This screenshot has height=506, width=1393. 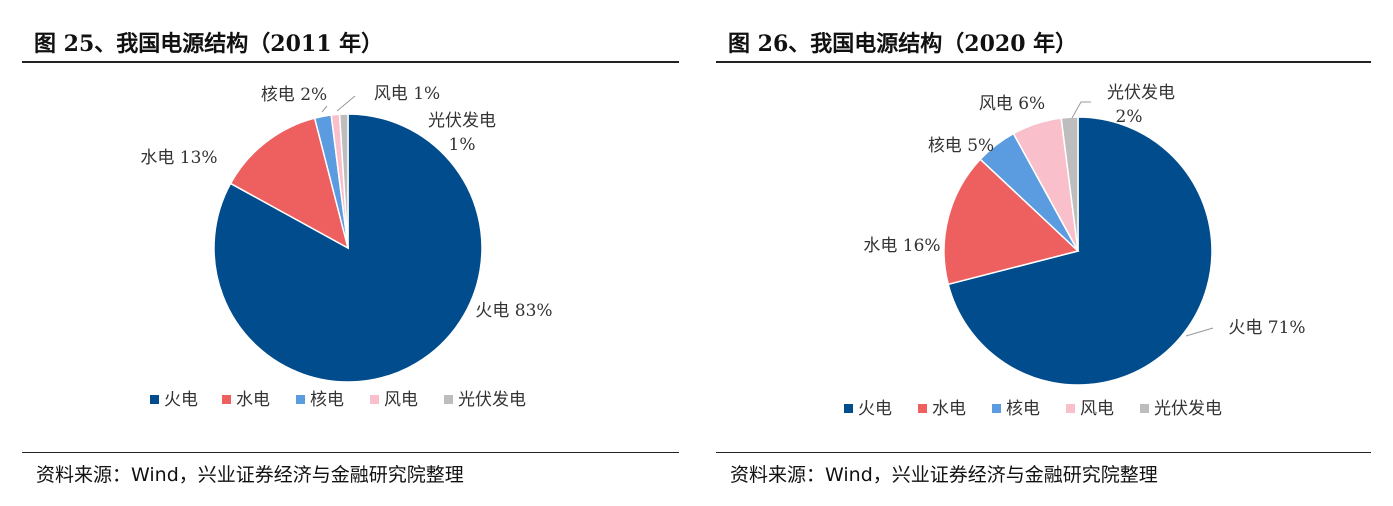 I want to click on data-label-hydro: 水电 13%, so click(x=178, y=158).